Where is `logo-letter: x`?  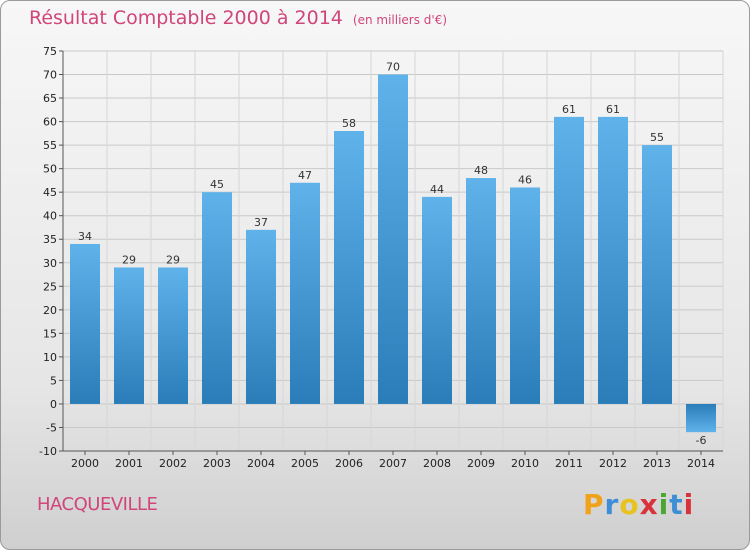 logo-letter: x is located at coordinates (649, 504).